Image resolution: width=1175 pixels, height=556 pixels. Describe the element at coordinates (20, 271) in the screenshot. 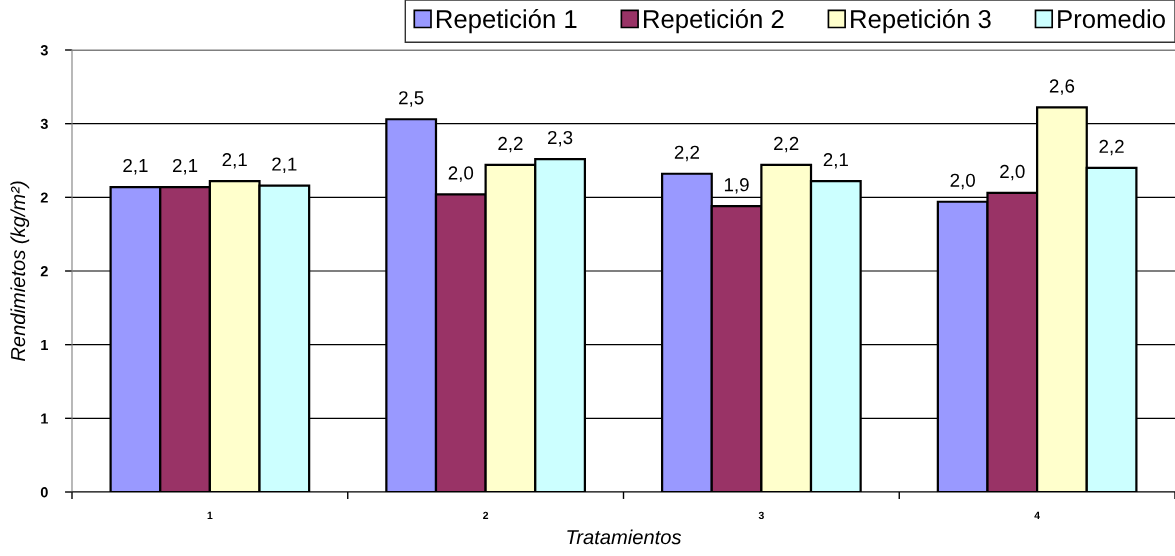

I see `y-axis-title: Rendimietos (kg/m²)` at that location.